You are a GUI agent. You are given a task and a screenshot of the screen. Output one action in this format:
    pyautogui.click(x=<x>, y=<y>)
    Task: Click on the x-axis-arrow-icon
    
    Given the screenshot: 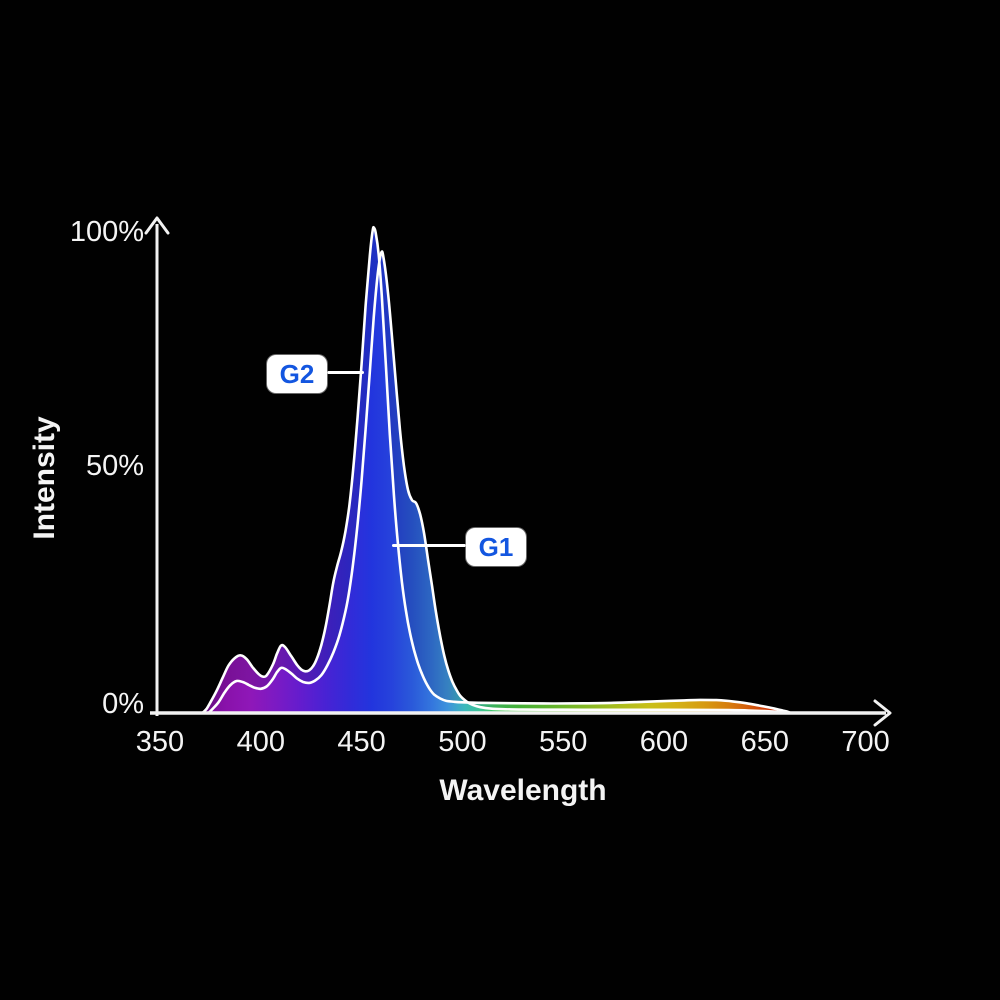 What is the action you would take?
    pyautogui.click(x=882, y=713)
    